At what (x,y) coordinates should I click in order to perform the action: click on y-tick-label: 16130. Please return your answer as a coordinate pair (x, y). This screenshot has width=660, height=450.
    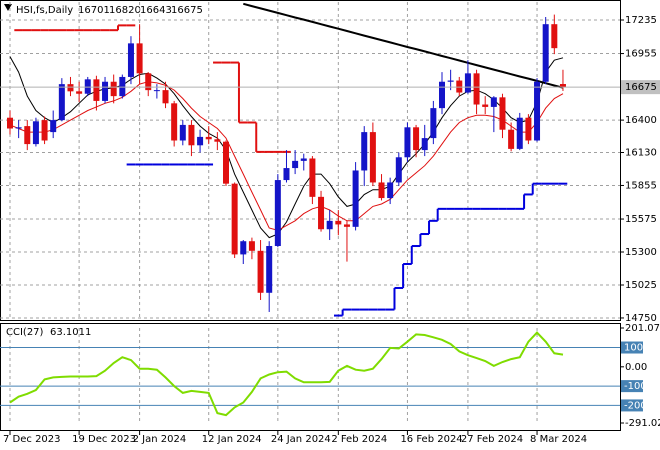
    Looking at the image, I should click on (641, 152).